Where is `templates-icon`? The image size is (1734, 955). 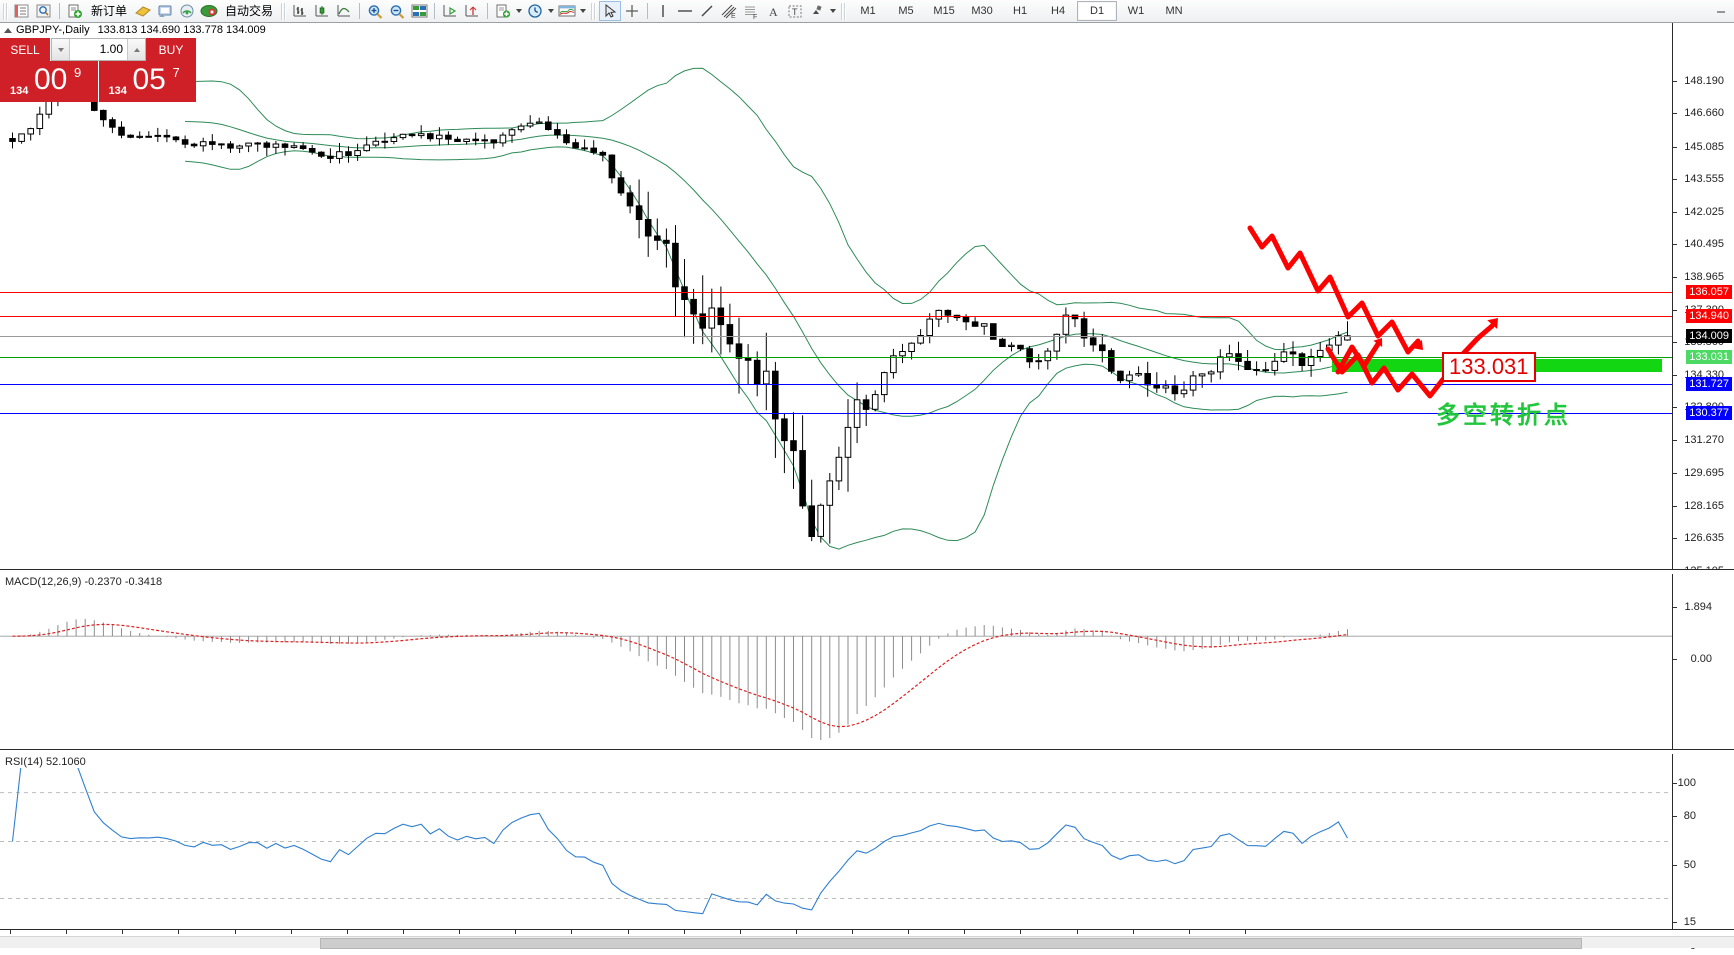 templates-icon is located at coordinates (567, 11).